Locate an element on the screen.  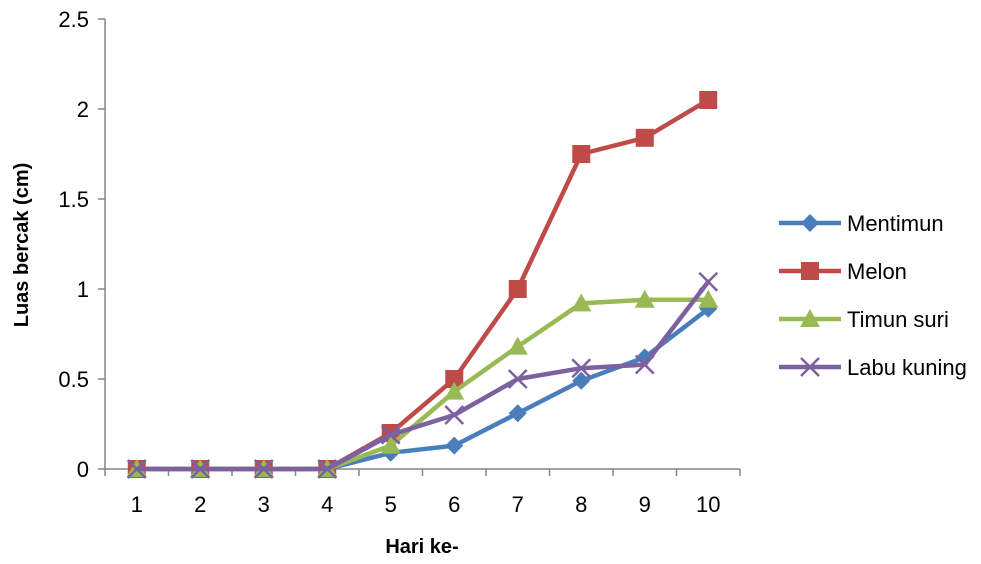
x-tick-label: 10 is located at coordinates (708, 504).